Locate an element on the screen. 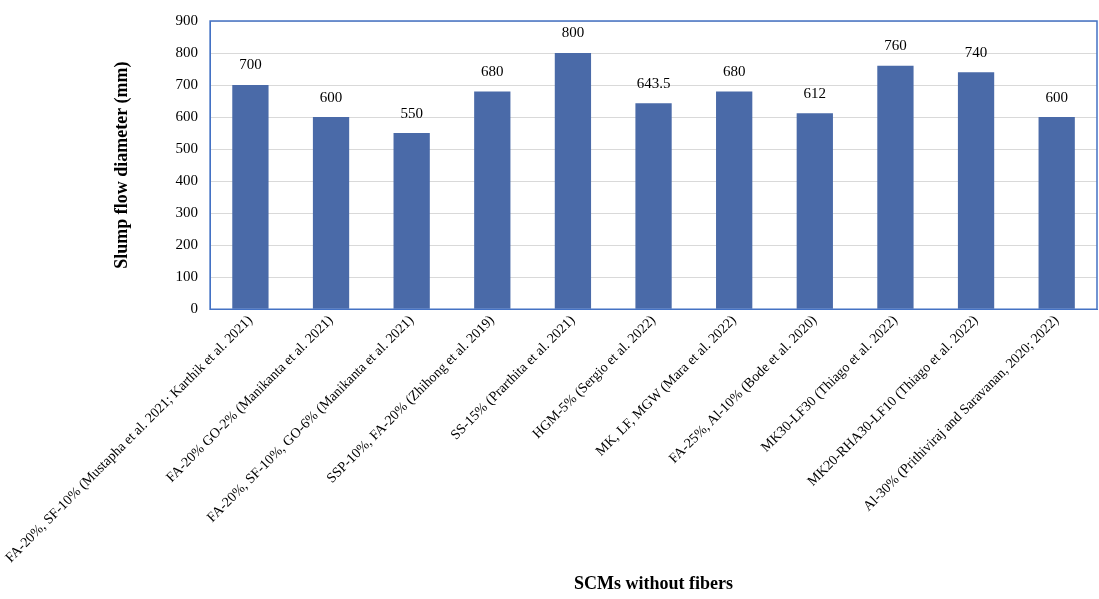 Image resolution: width=1099 pixels, height=599 pixels. y-tick-label: 100 is located at coordinates (187, 276).